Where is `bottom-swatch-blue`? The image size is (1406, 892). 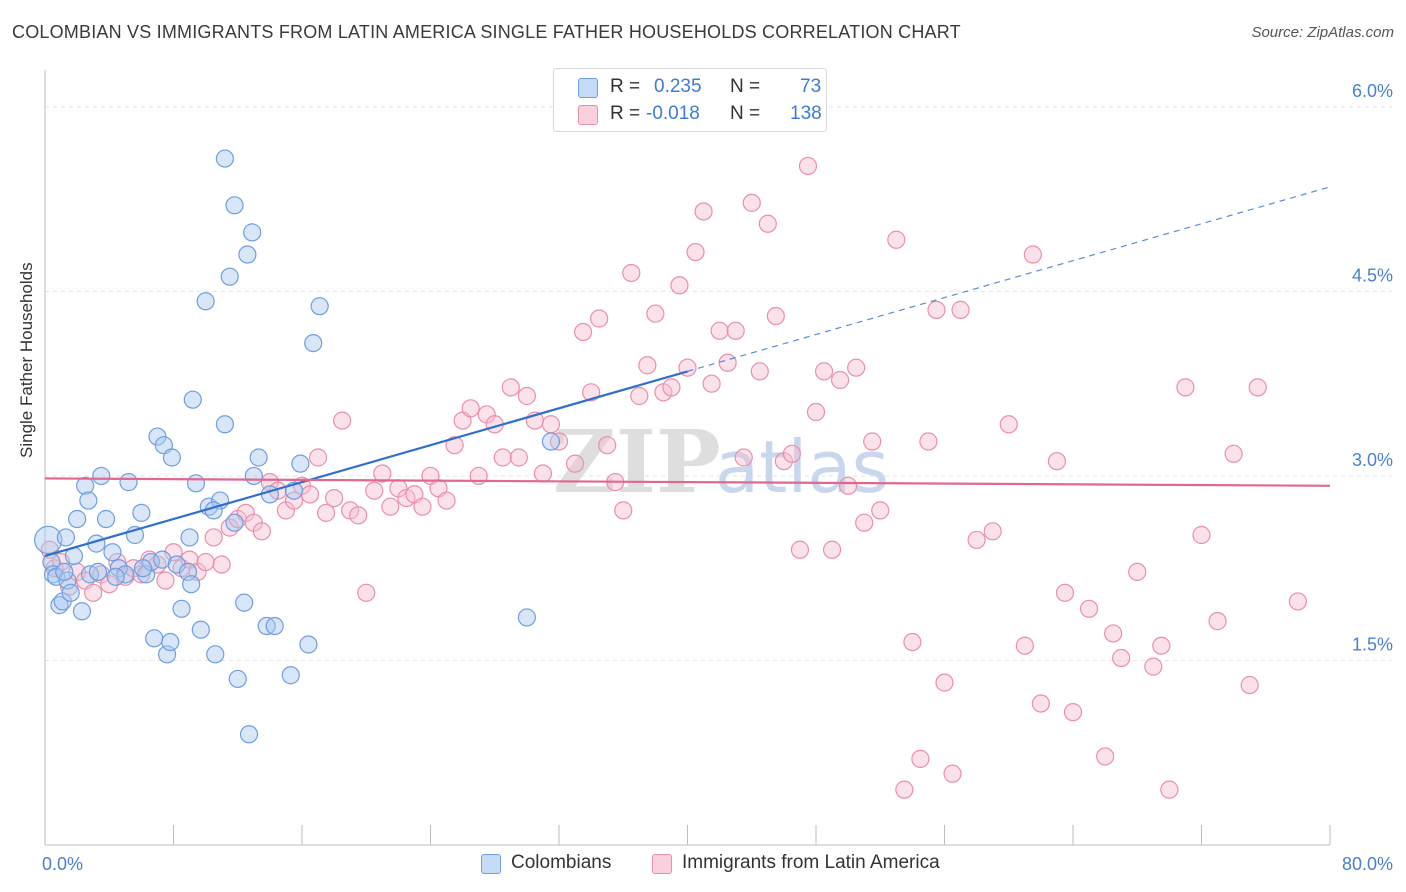
bottom-swatch-blue is located at coordinates (491, 864).